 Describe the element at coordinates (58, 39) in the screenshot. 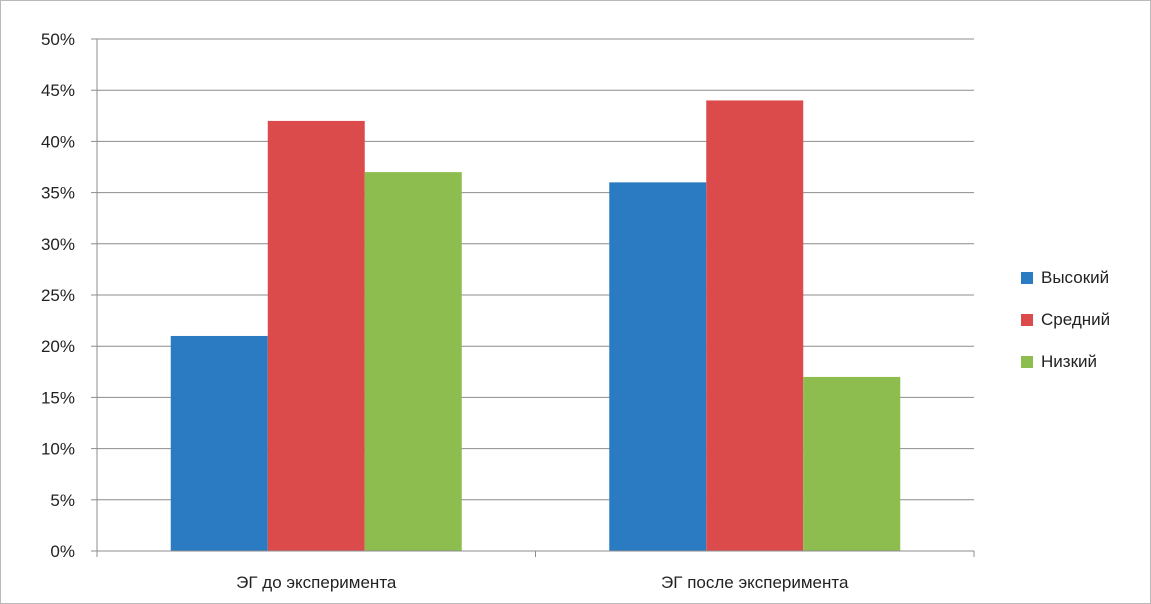

I see `y-tick-label: 50%` at that location.